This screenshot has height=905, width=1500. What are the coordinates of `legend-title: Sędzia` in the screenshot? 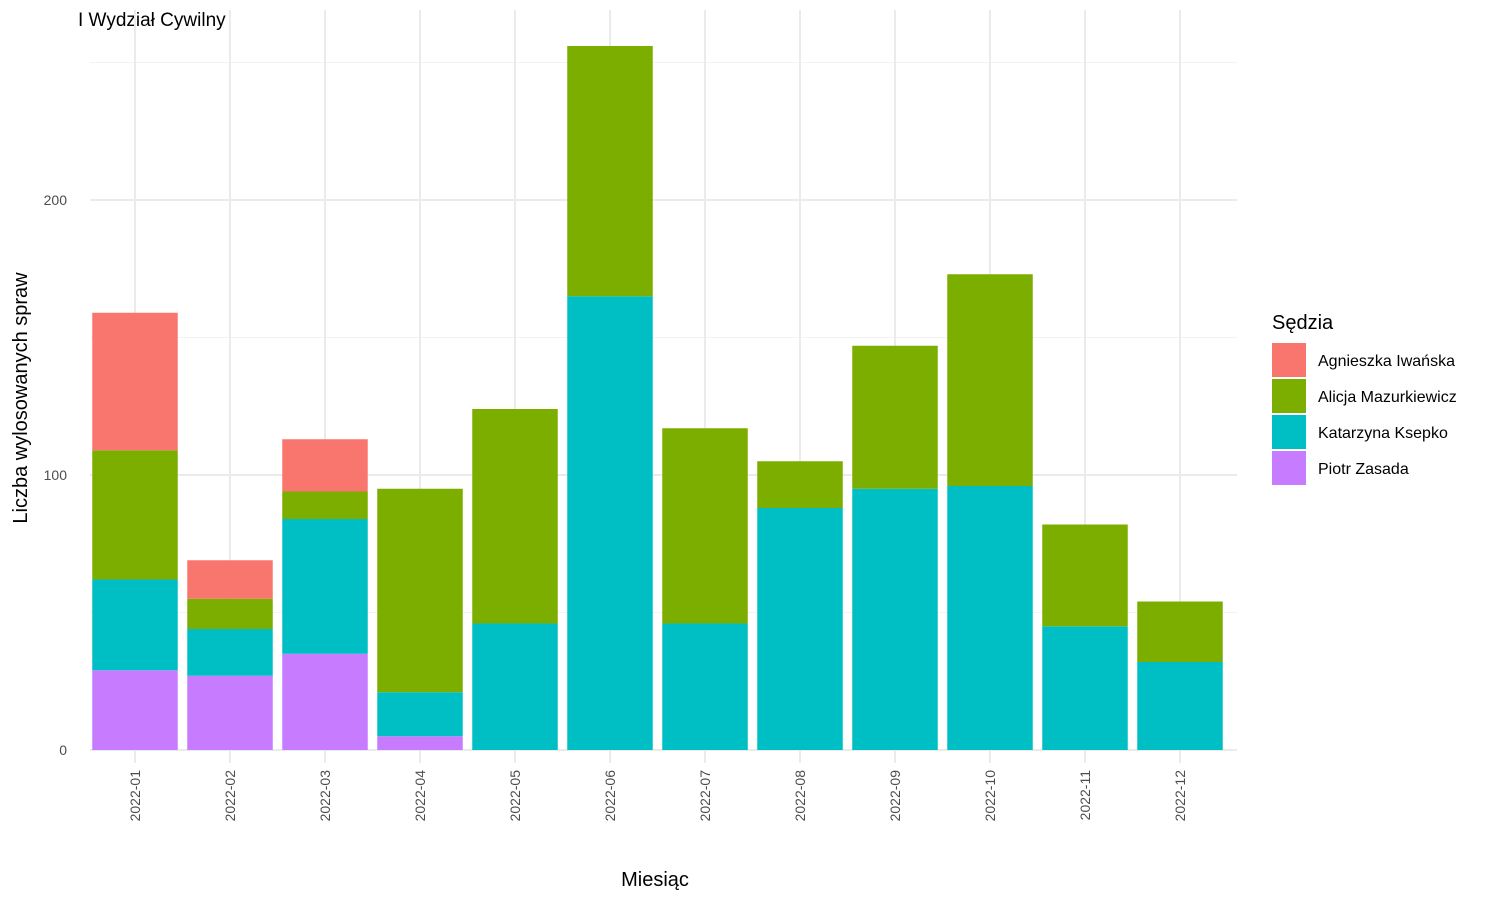 It's located at (1303, 323).